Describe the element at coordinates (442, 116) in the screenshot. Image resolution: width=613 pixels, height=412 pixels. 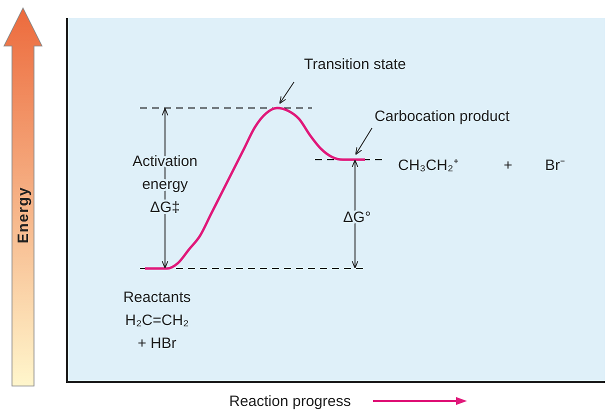
I see `text: Carbocation product` at that location.